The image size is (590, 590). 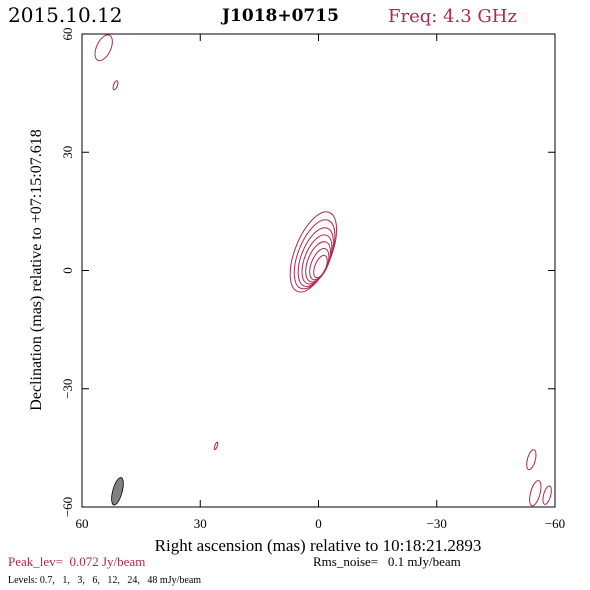 I want to click on peak-level-text: Peak_lev= 0.072 Jy/beam, so click(x=76, y=561).